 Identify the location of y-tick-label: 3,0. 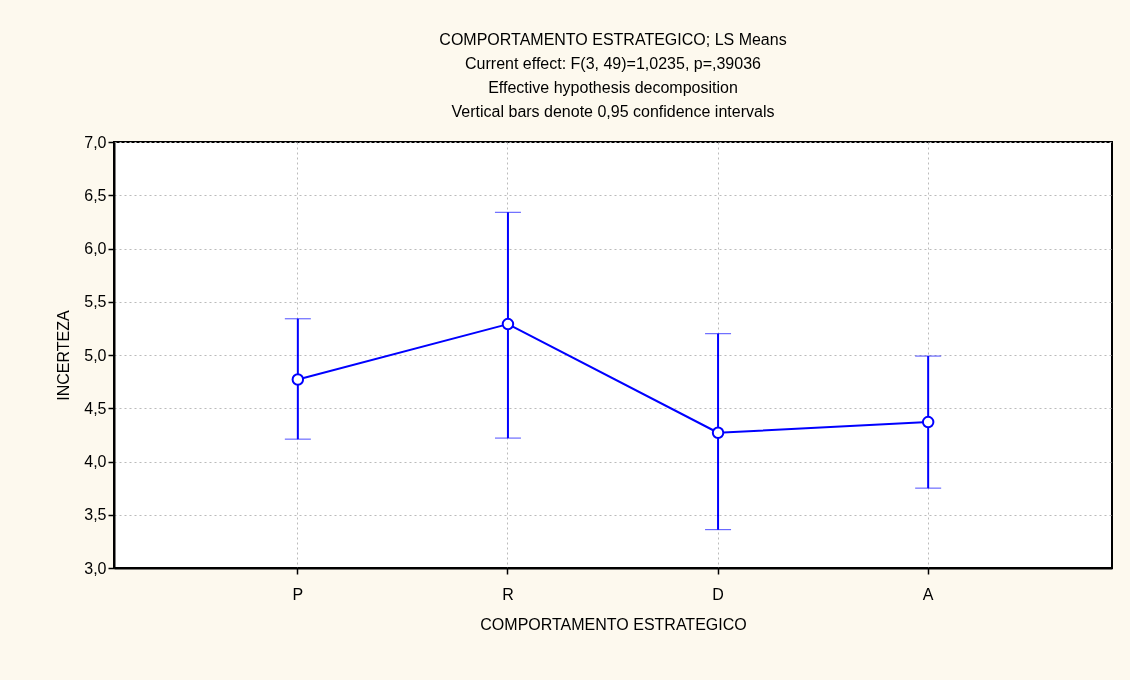
(95, 568).